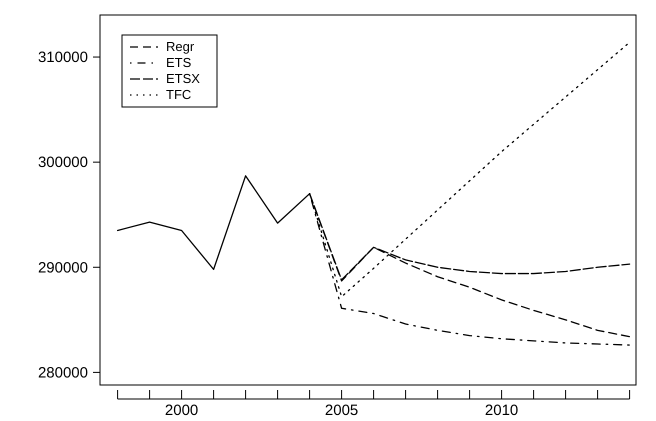 The width and height of the screenshot is (656, 421). What do you see at coordinates (341, 410) in the screenshot?
I see `x-tick-label: 2005` at bounding box center [341, 410].